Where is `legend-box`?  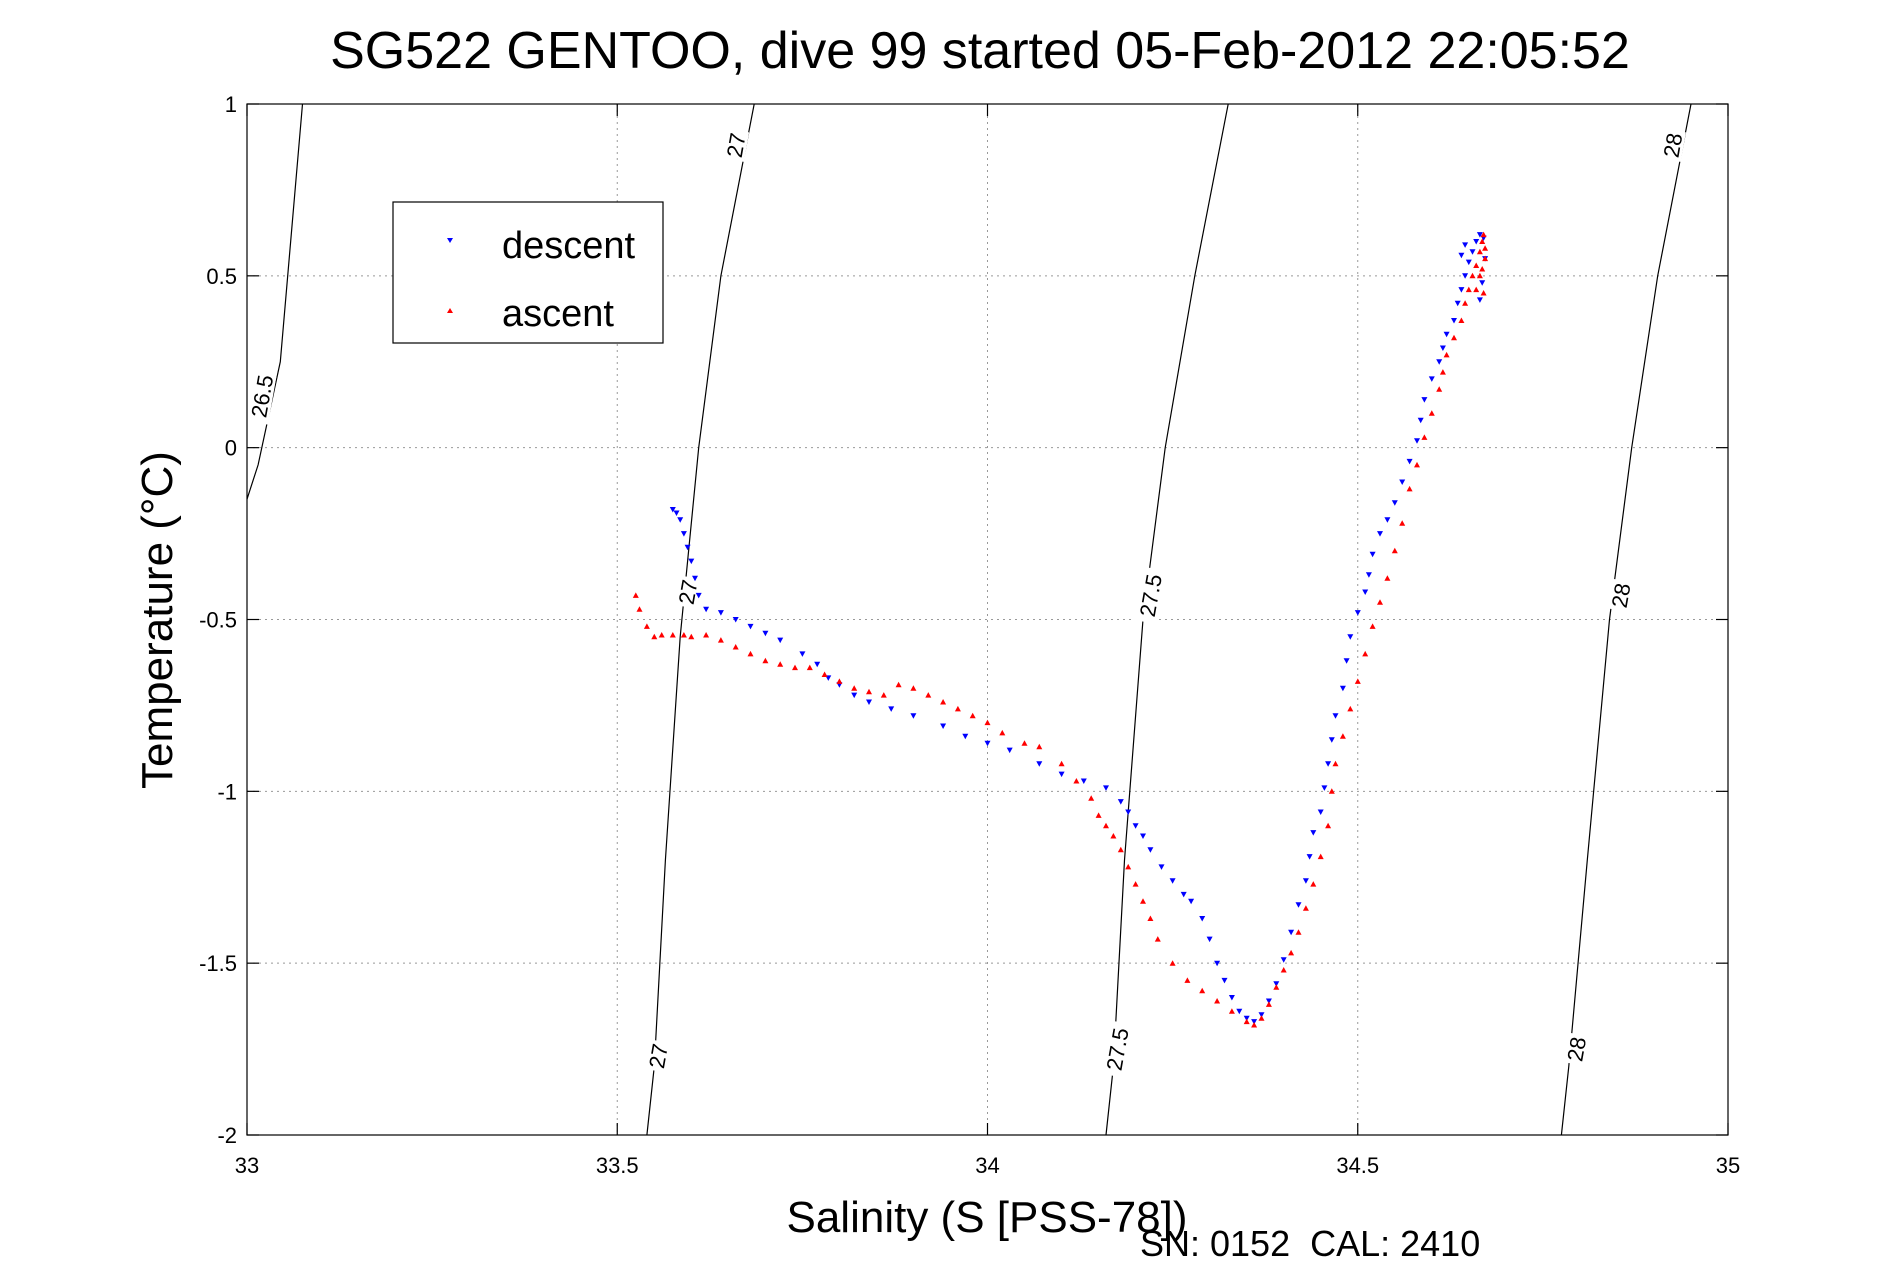 legend-box is located at coordinates (528, 272).